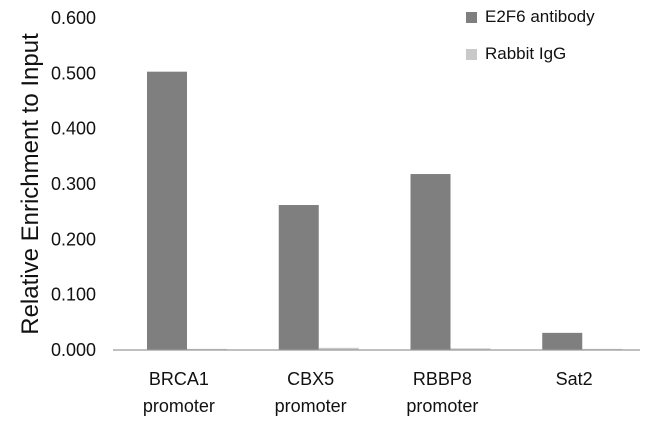 The image size is (650, 424). What do you see at coordinates (574, 379) in the screenshot?
I see `x-tick-label-line-1: Sat2` at bounding box center [574, 379].